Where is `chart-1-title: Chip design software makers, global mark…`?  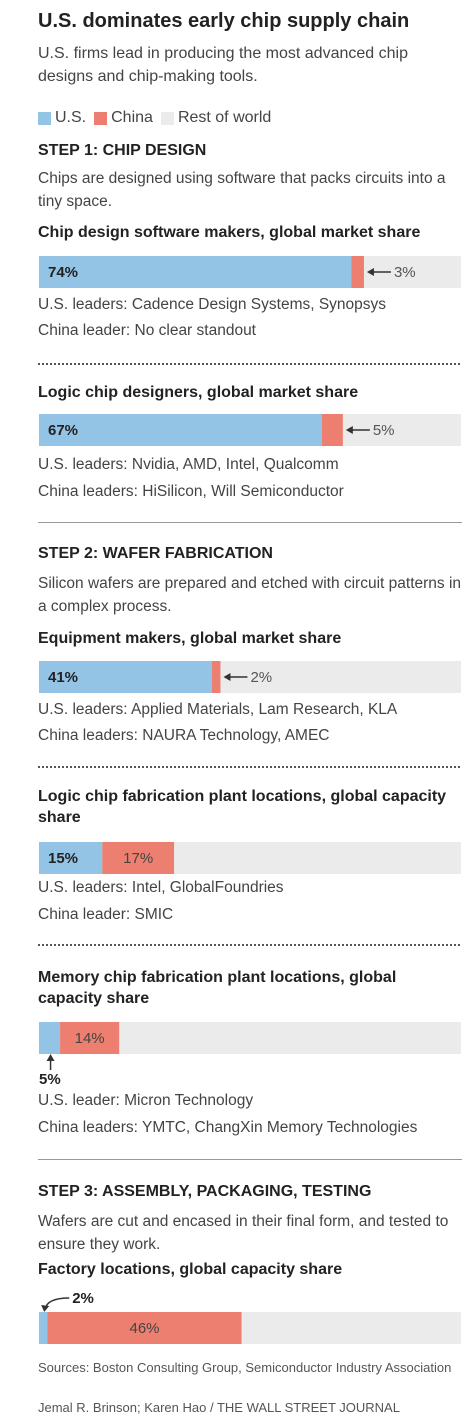
chart-1-title: Chip design software makers, global mark… is located at coordinates (229, 232).